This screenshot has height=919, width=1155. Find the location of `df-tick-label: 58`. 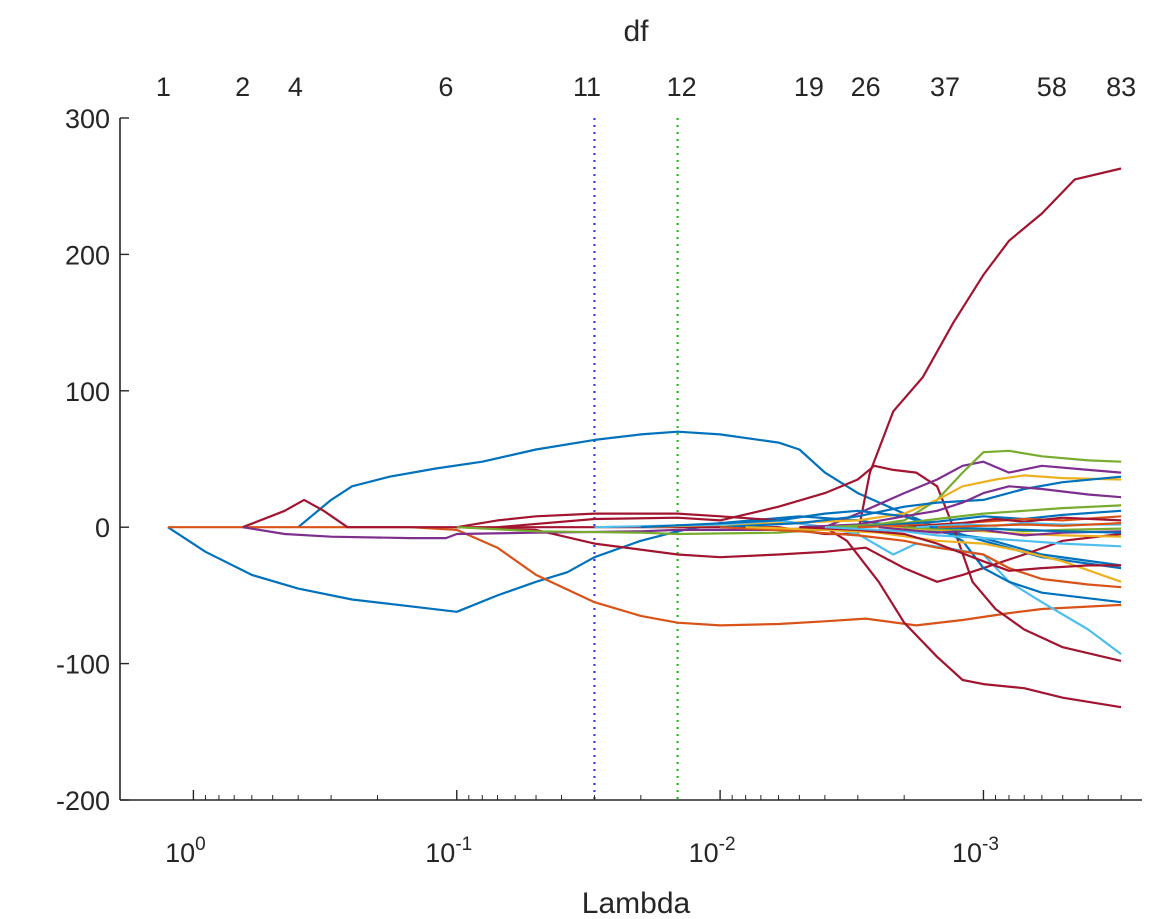

df-tick-label: 58 is located at coordinates (1052, 87).